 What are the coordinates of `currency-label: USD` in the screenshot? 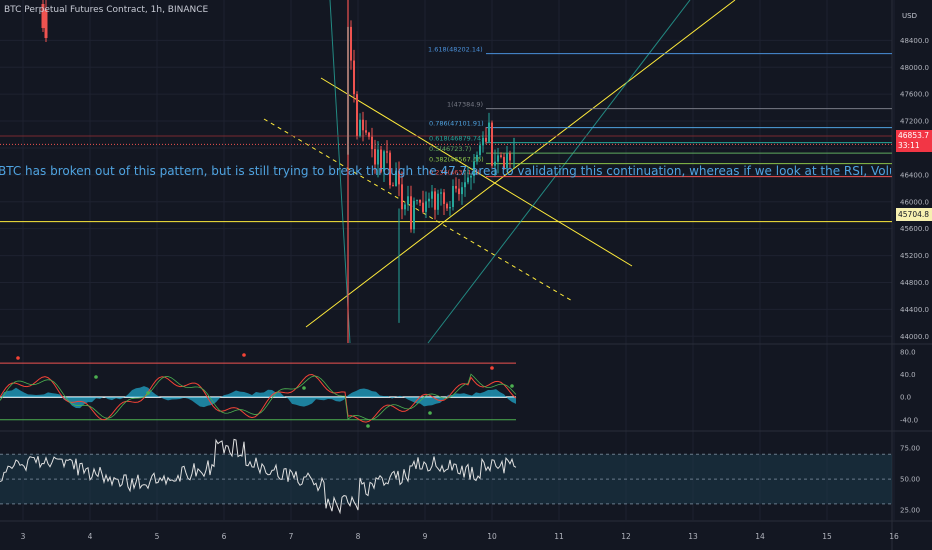 It's located at (909, 16).